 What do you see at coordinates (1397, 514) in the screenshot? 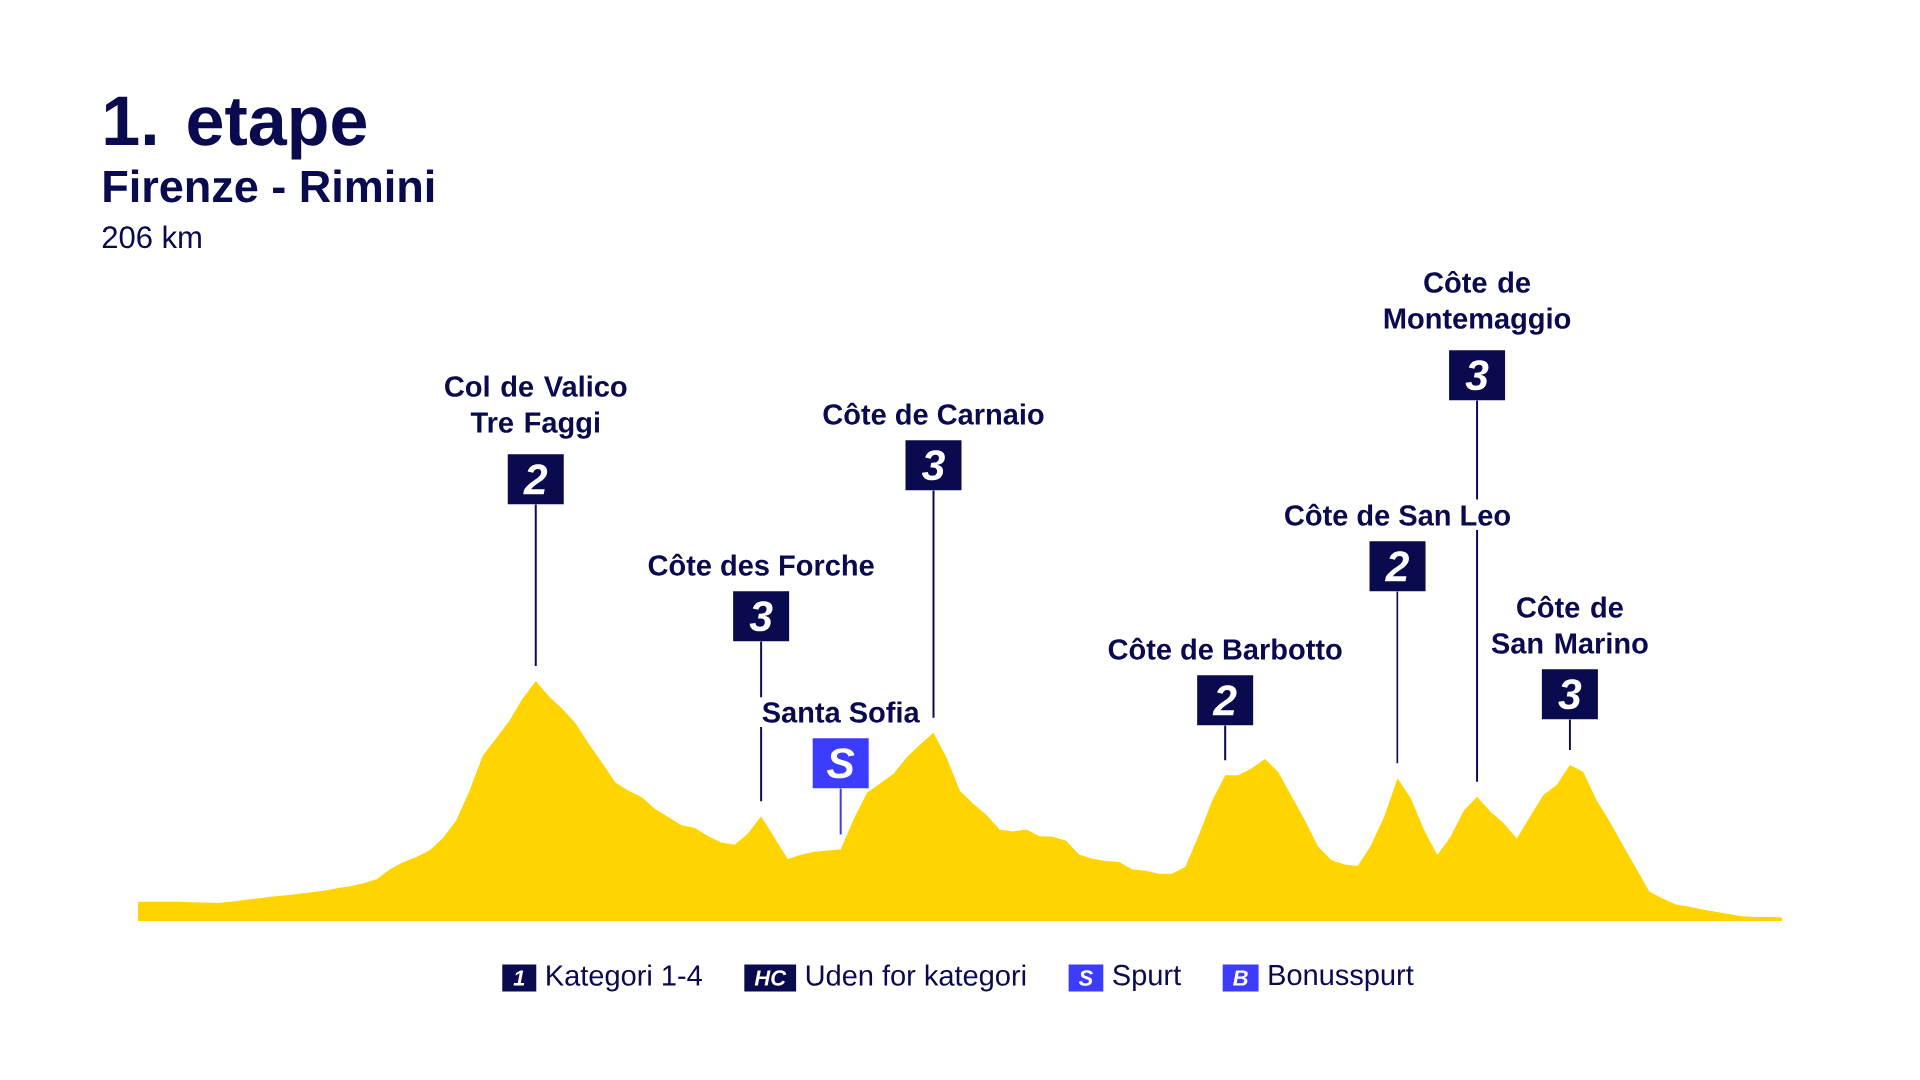
I see `text: Côte de San Leo` at bounding box center [1397, 514].